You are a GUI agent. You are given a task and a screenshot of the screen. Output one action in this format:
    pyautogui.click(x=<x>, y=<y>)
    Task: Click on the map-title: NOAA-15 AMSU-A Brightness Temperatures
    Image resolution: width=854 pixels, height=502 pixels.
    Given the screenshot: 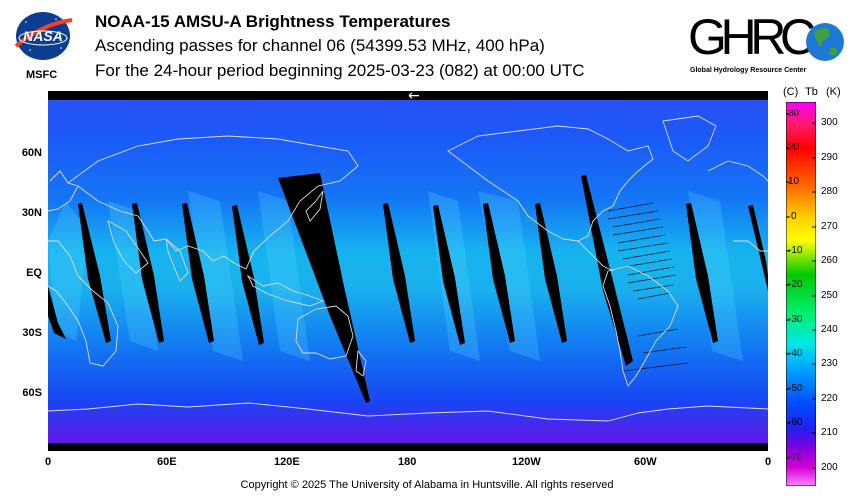 What is the action you would take?
    pyautogui.click(x=273, y=21)
    